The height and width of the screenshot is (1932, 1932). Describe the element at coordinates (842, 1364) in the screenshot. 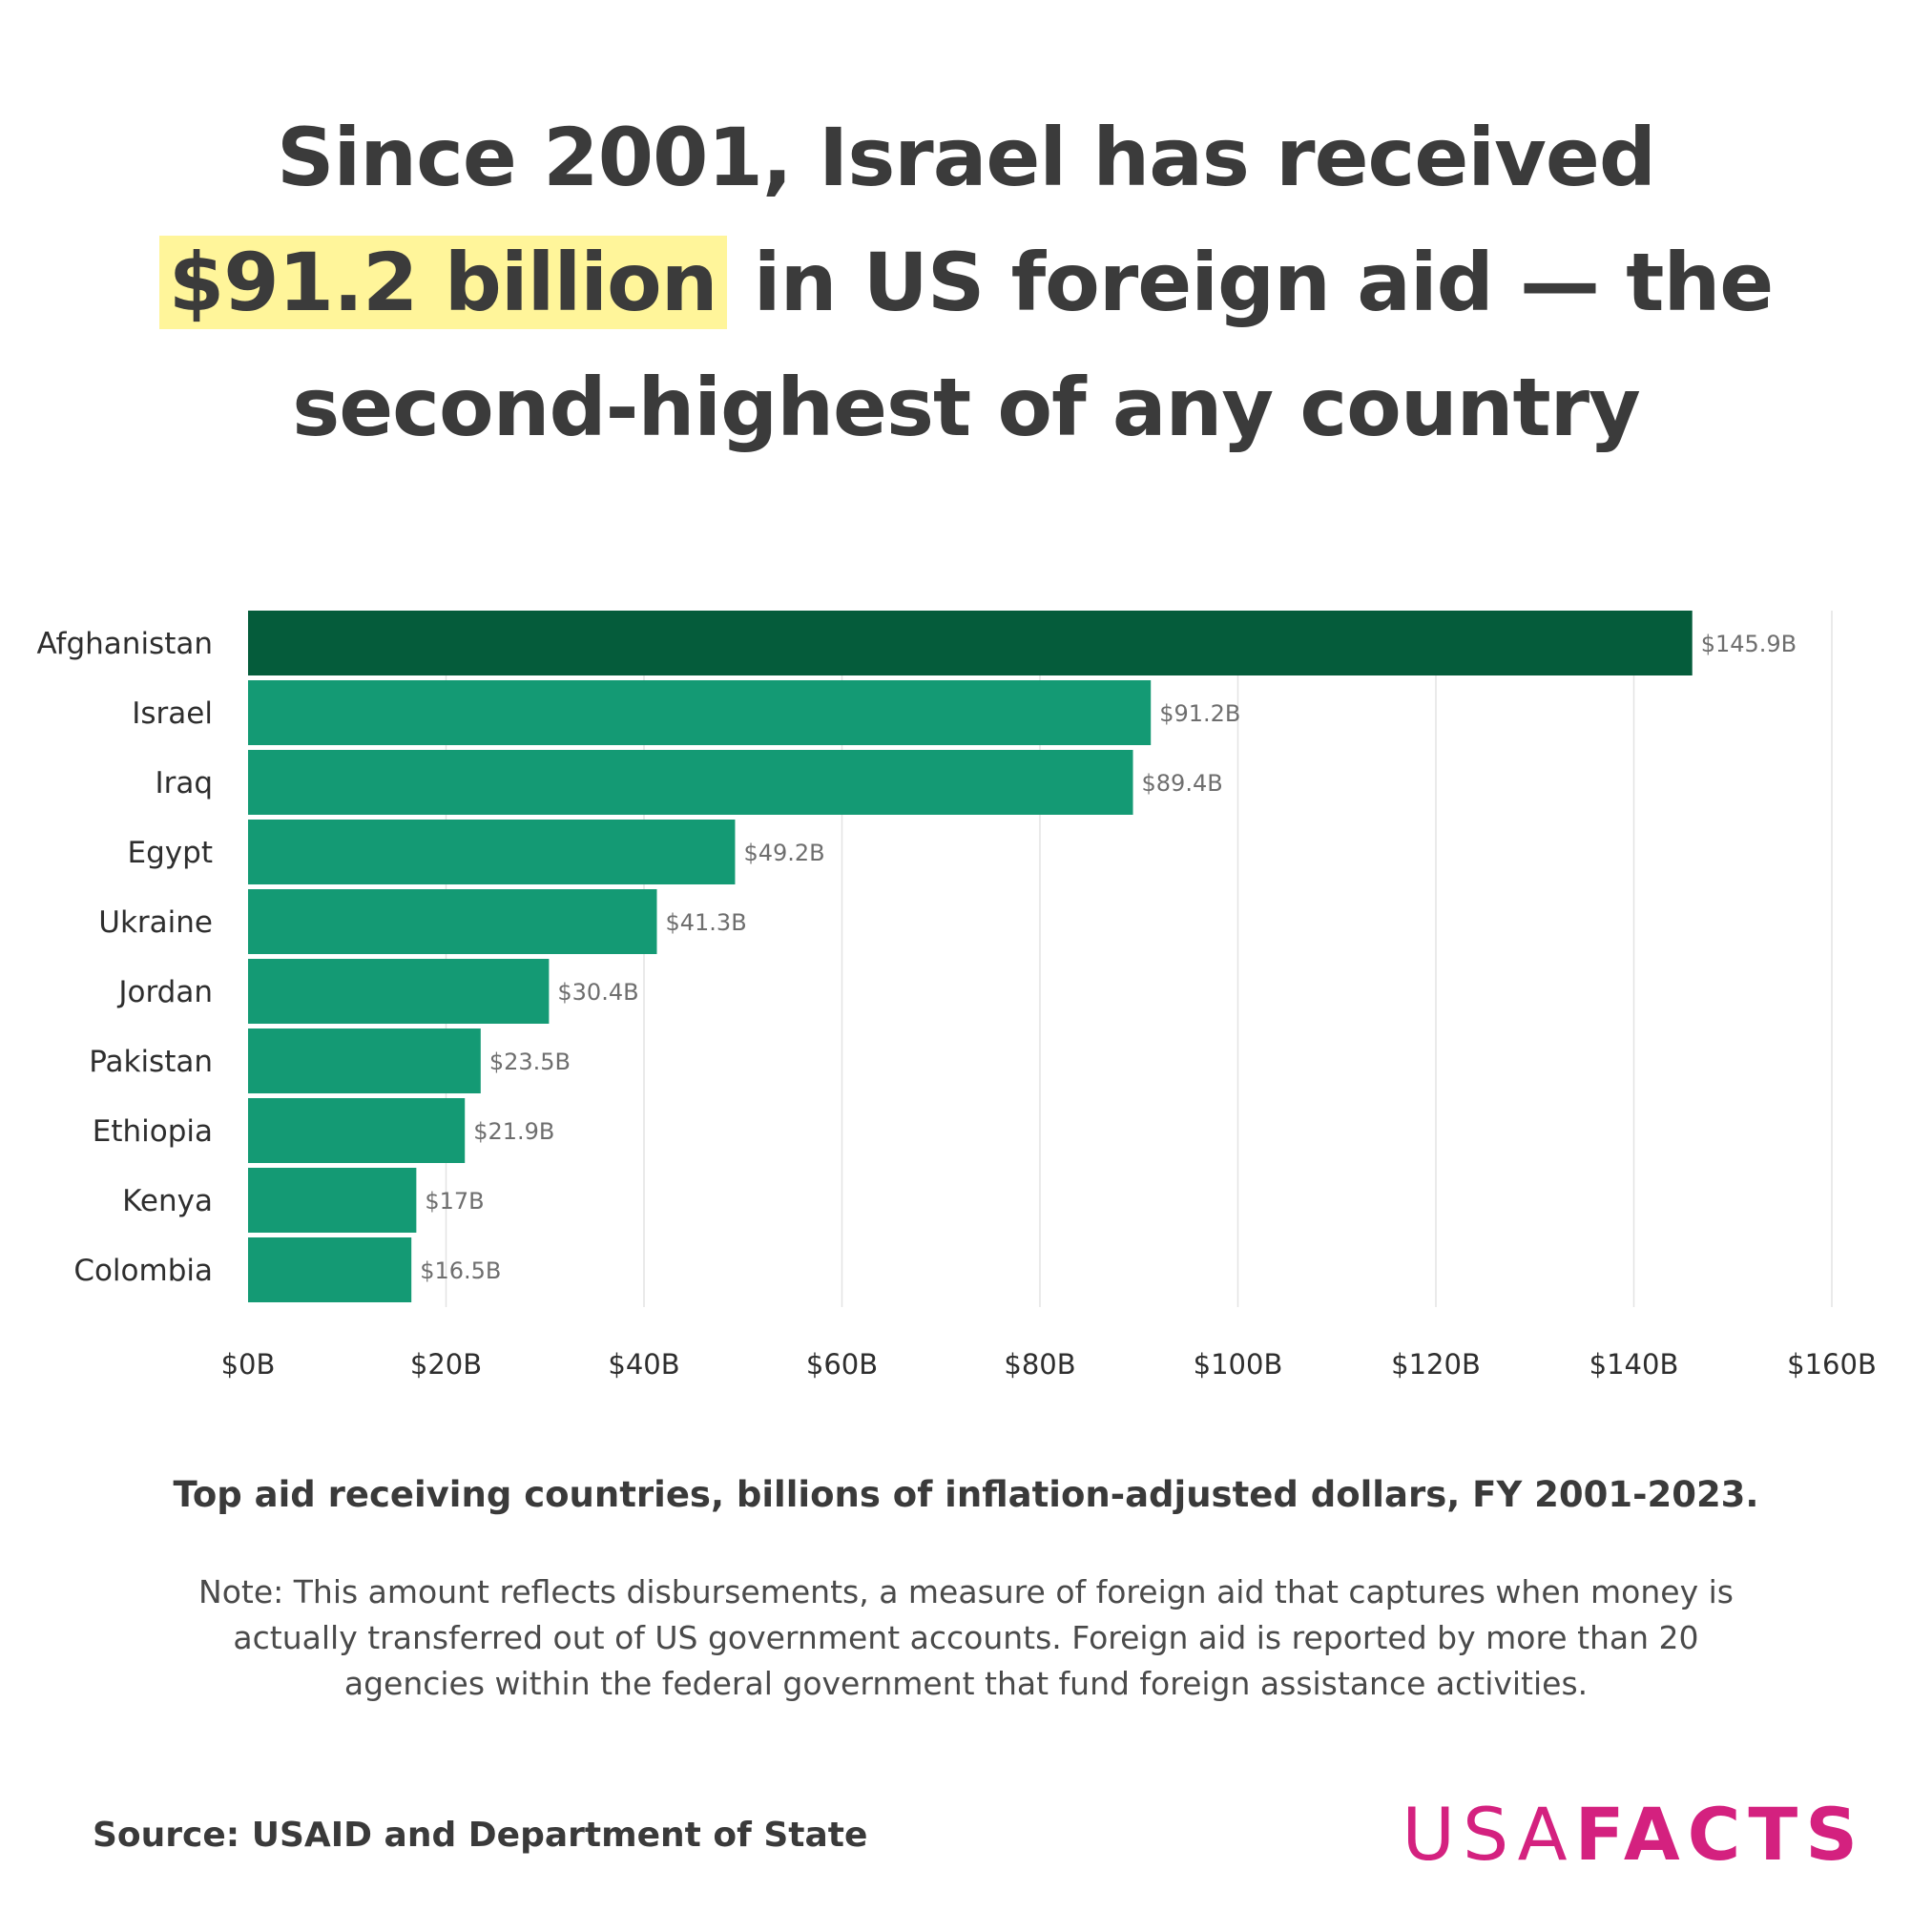

I see `x-tick-label: $60B` at that location.